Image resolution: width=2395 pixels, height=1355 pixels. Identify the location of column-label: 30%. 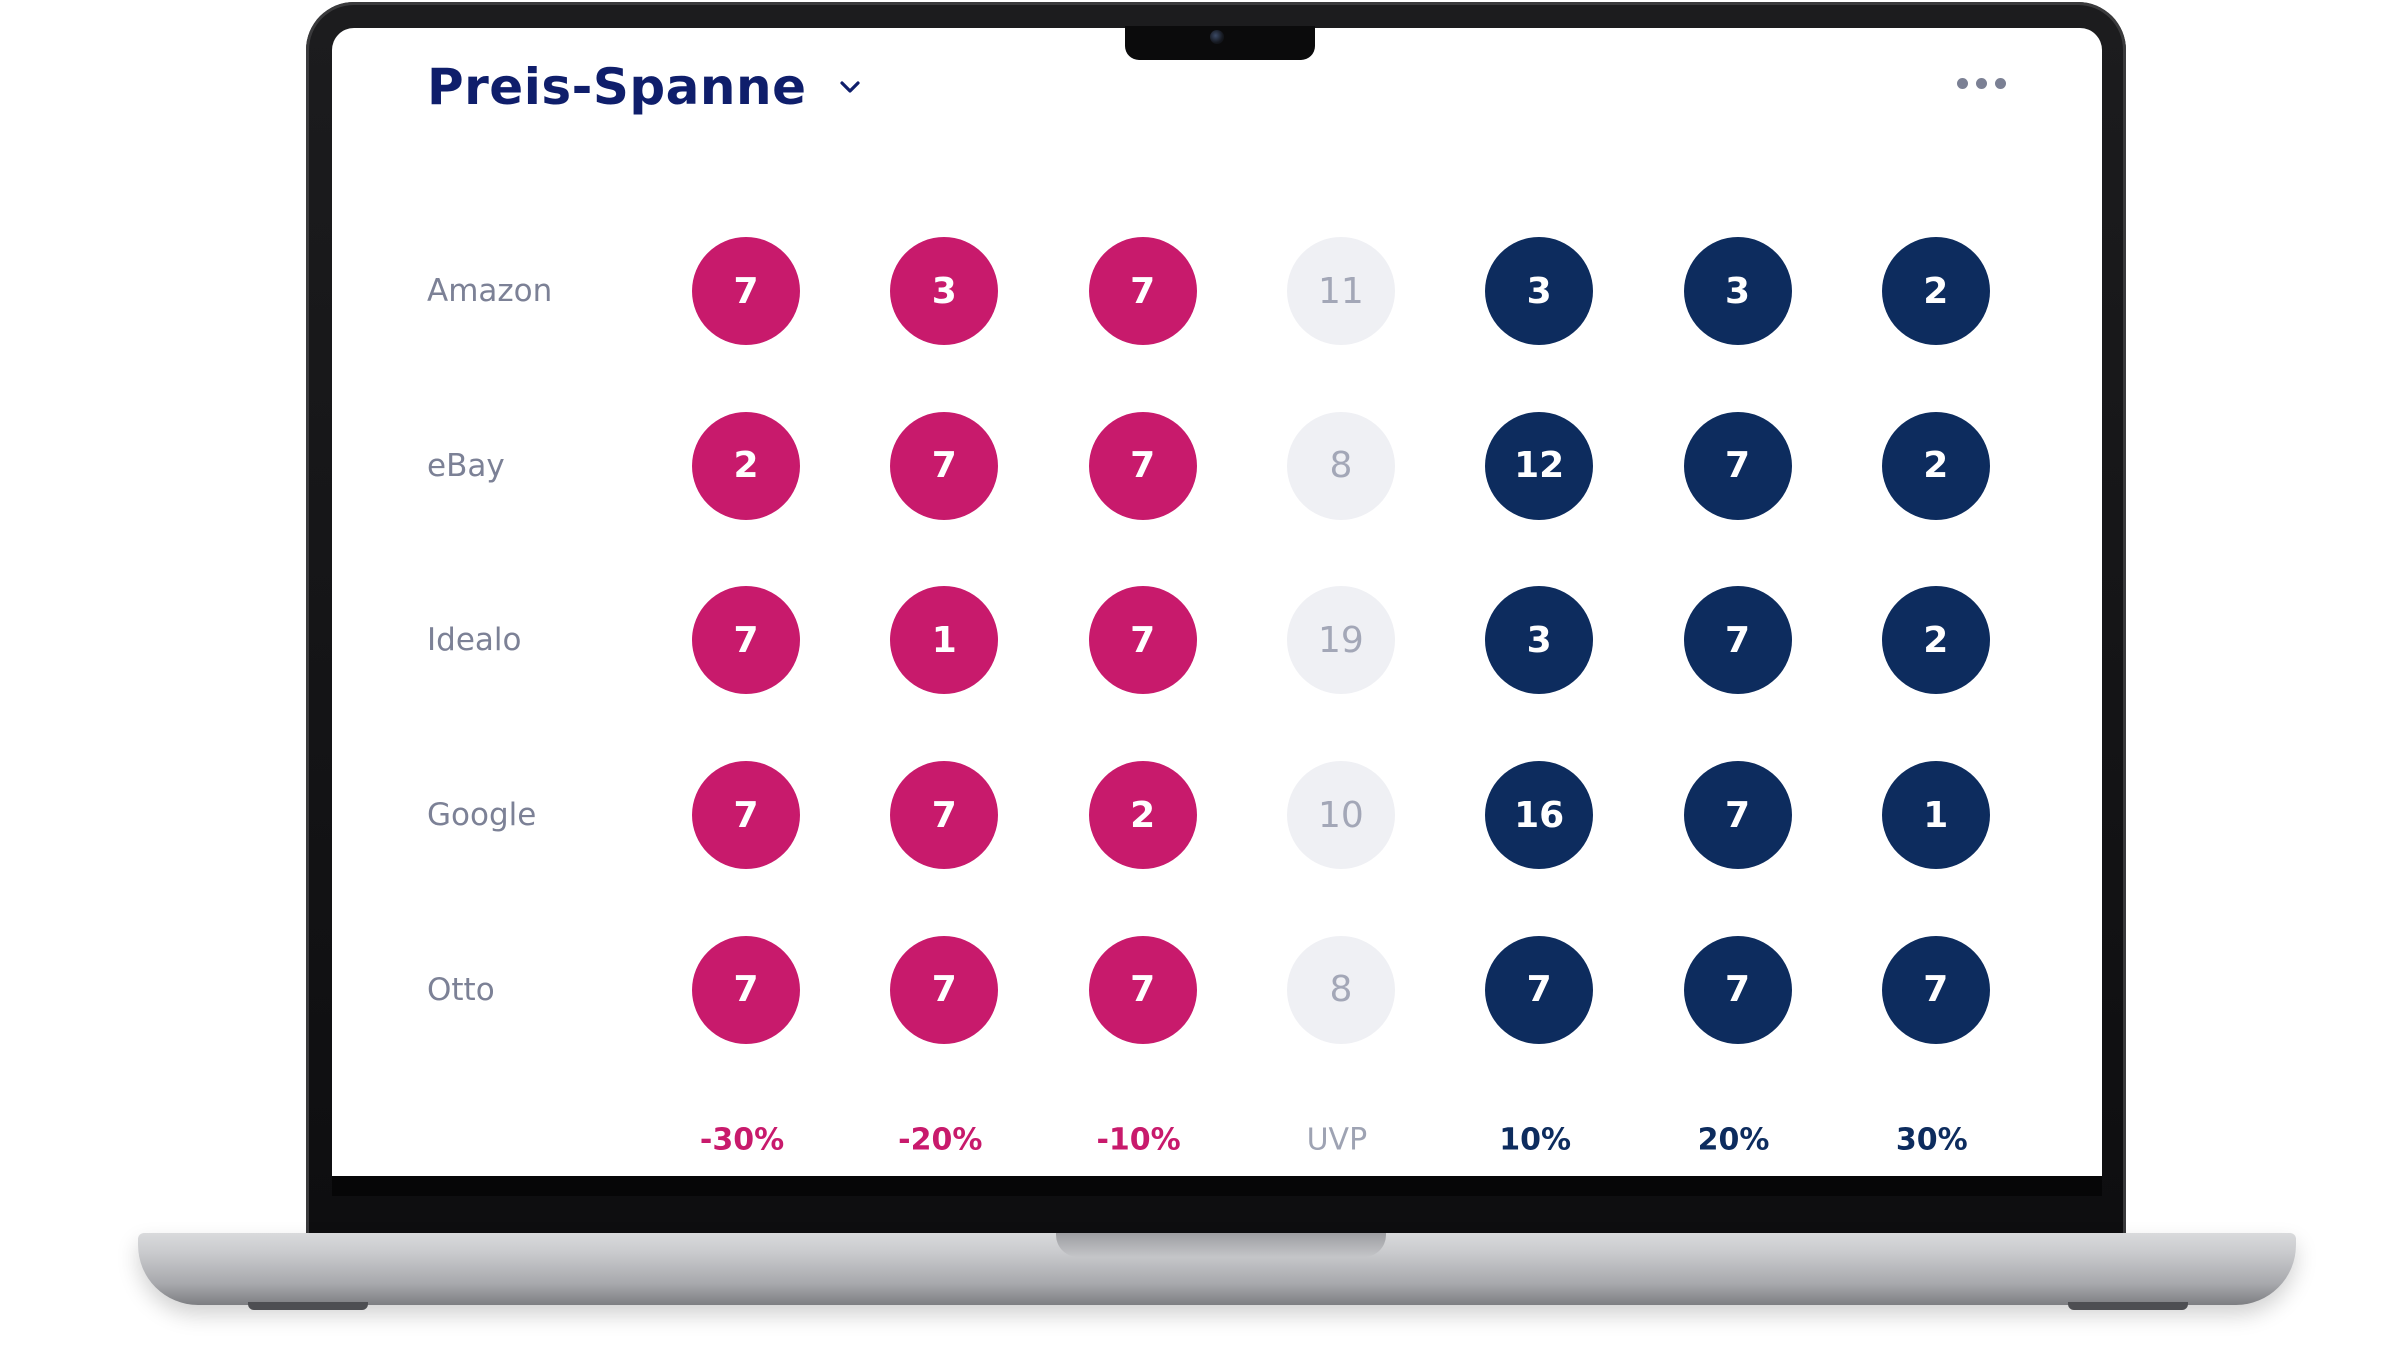
(1931, 1140).